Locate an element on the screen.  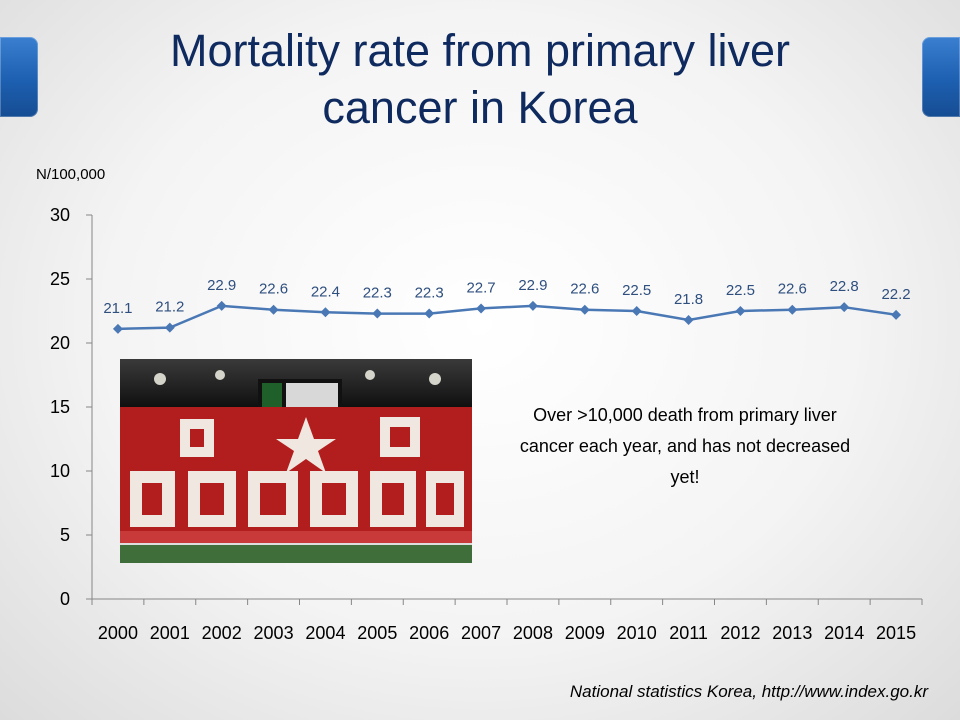
x-tick-label: 2001 is located at coordinates (170, 633).